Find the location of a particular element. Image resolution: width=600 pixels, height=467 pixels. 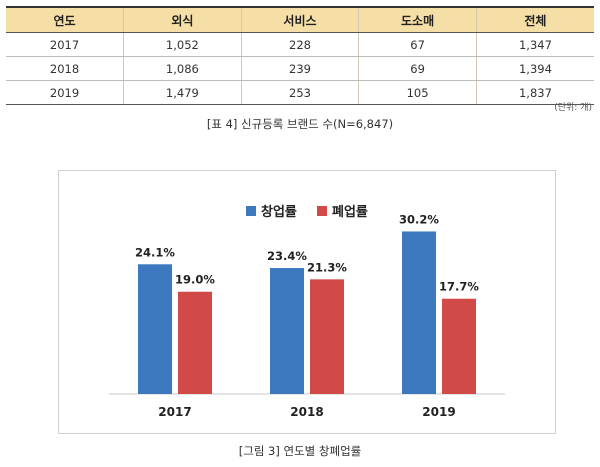

bar-close-2018 is located at coordinates (327, 336).